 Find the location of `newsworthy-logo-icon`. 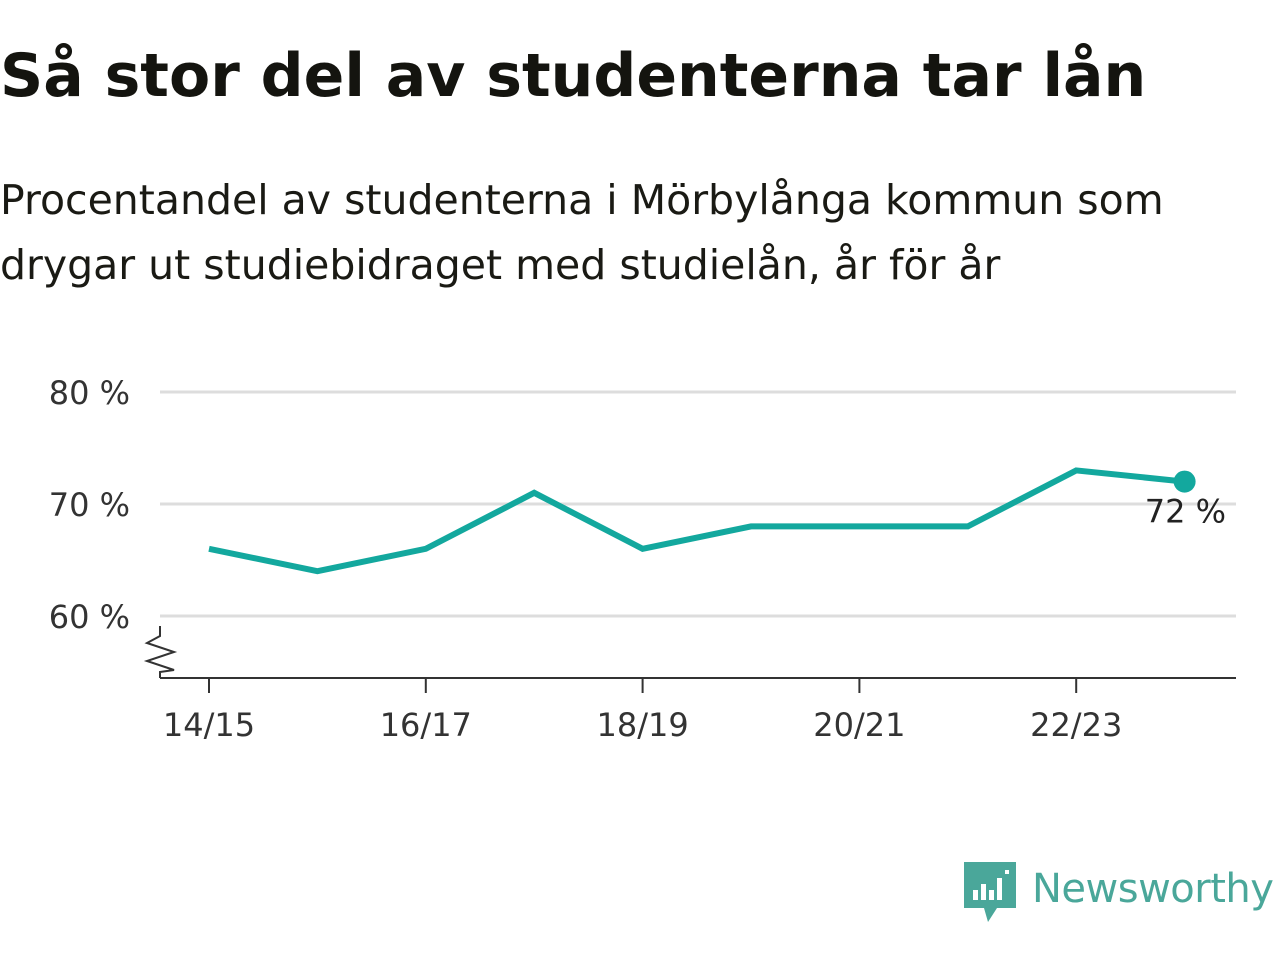

newsworthy-logo-icon is located at coordinates (990, 892).